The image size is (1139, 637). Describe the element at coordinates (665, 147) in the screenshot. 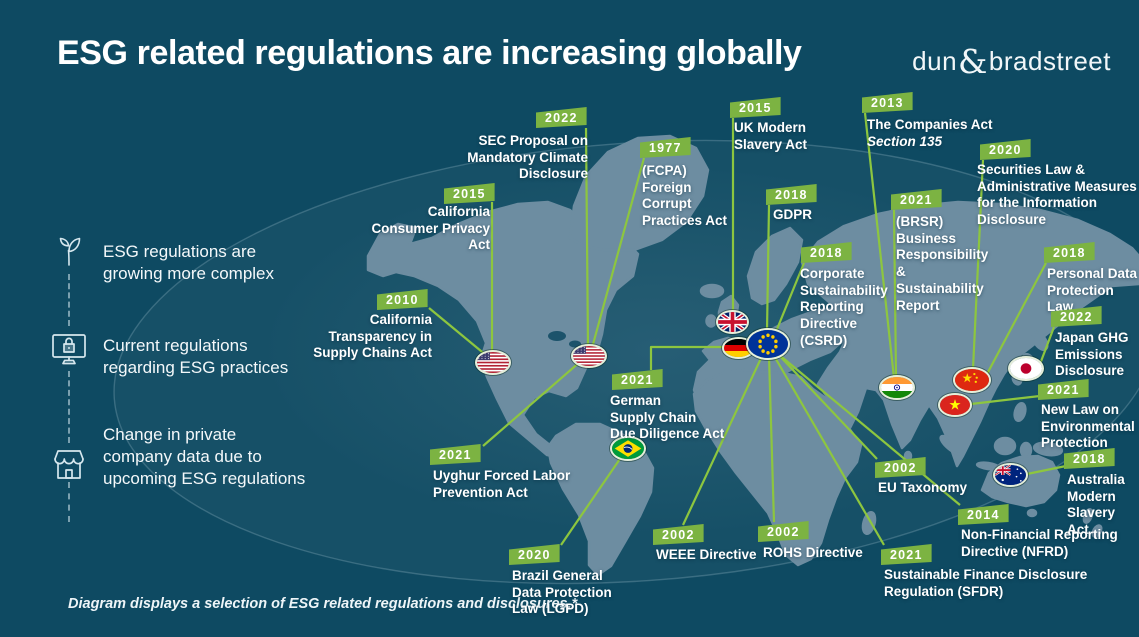

I see `year-badge-fcpa: 1977` at that location.